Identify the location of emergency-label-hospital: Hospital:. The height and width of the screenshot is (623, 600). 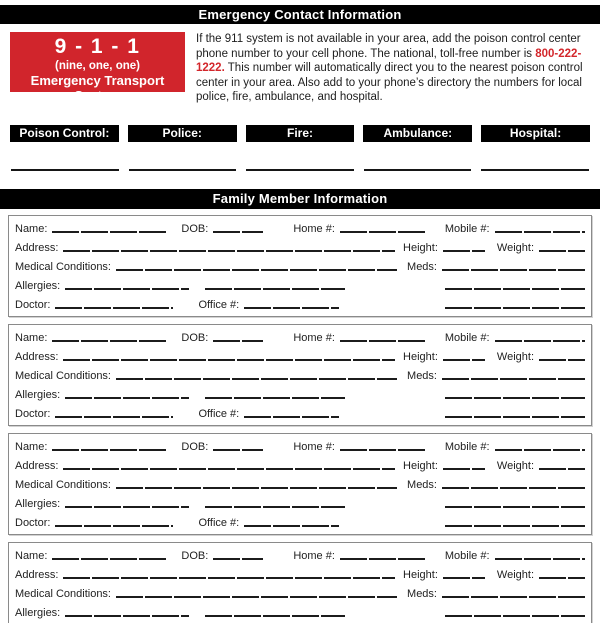
(535, 133).